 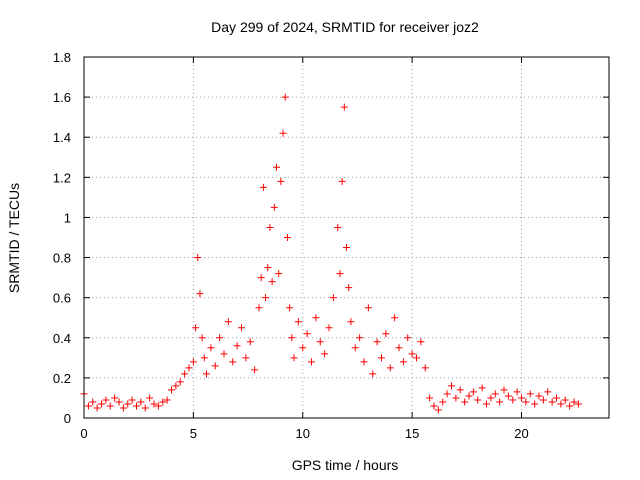 What do you see at coordinates (62, 57) in the screenshot?
I see `y-tick-label: 1.8` at bounding box center [62, 57].